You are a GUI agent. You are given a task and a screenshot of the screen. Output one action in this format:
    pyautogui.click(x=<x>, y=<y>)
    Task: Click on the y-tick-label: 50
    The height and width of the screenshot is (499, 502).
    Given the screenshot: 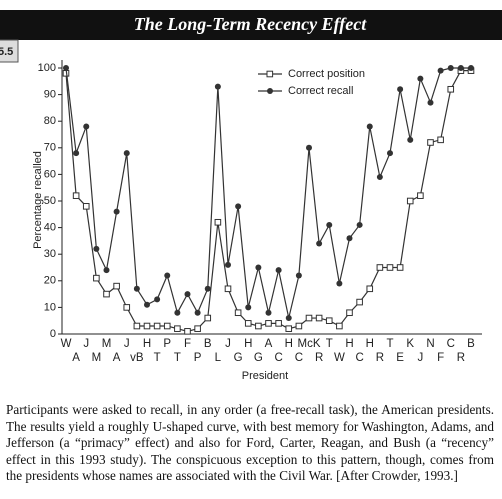 What is the action you would take?
    pyautogui.click(x=50, y=201)
    